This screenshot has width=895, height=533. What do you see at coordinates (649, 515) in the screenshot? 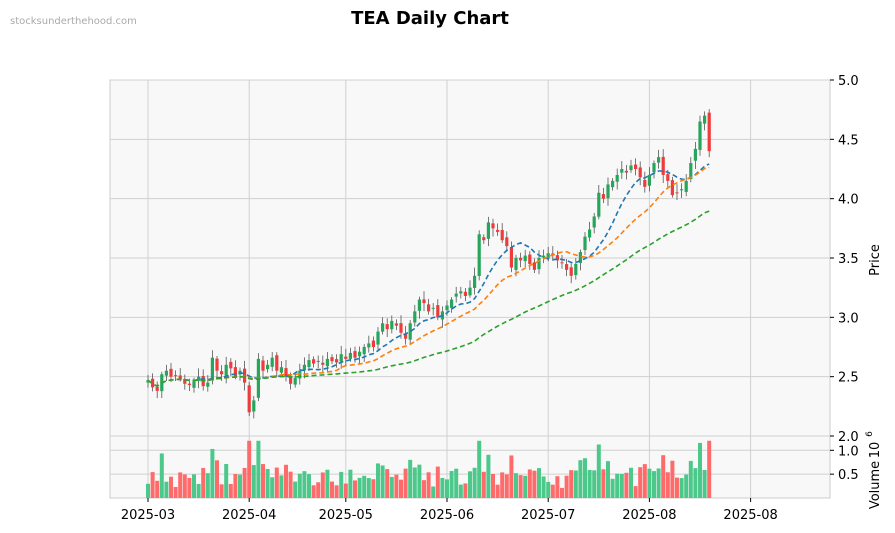
I see `time-tick-label: 2025-08` at bounding box center [649, 515].